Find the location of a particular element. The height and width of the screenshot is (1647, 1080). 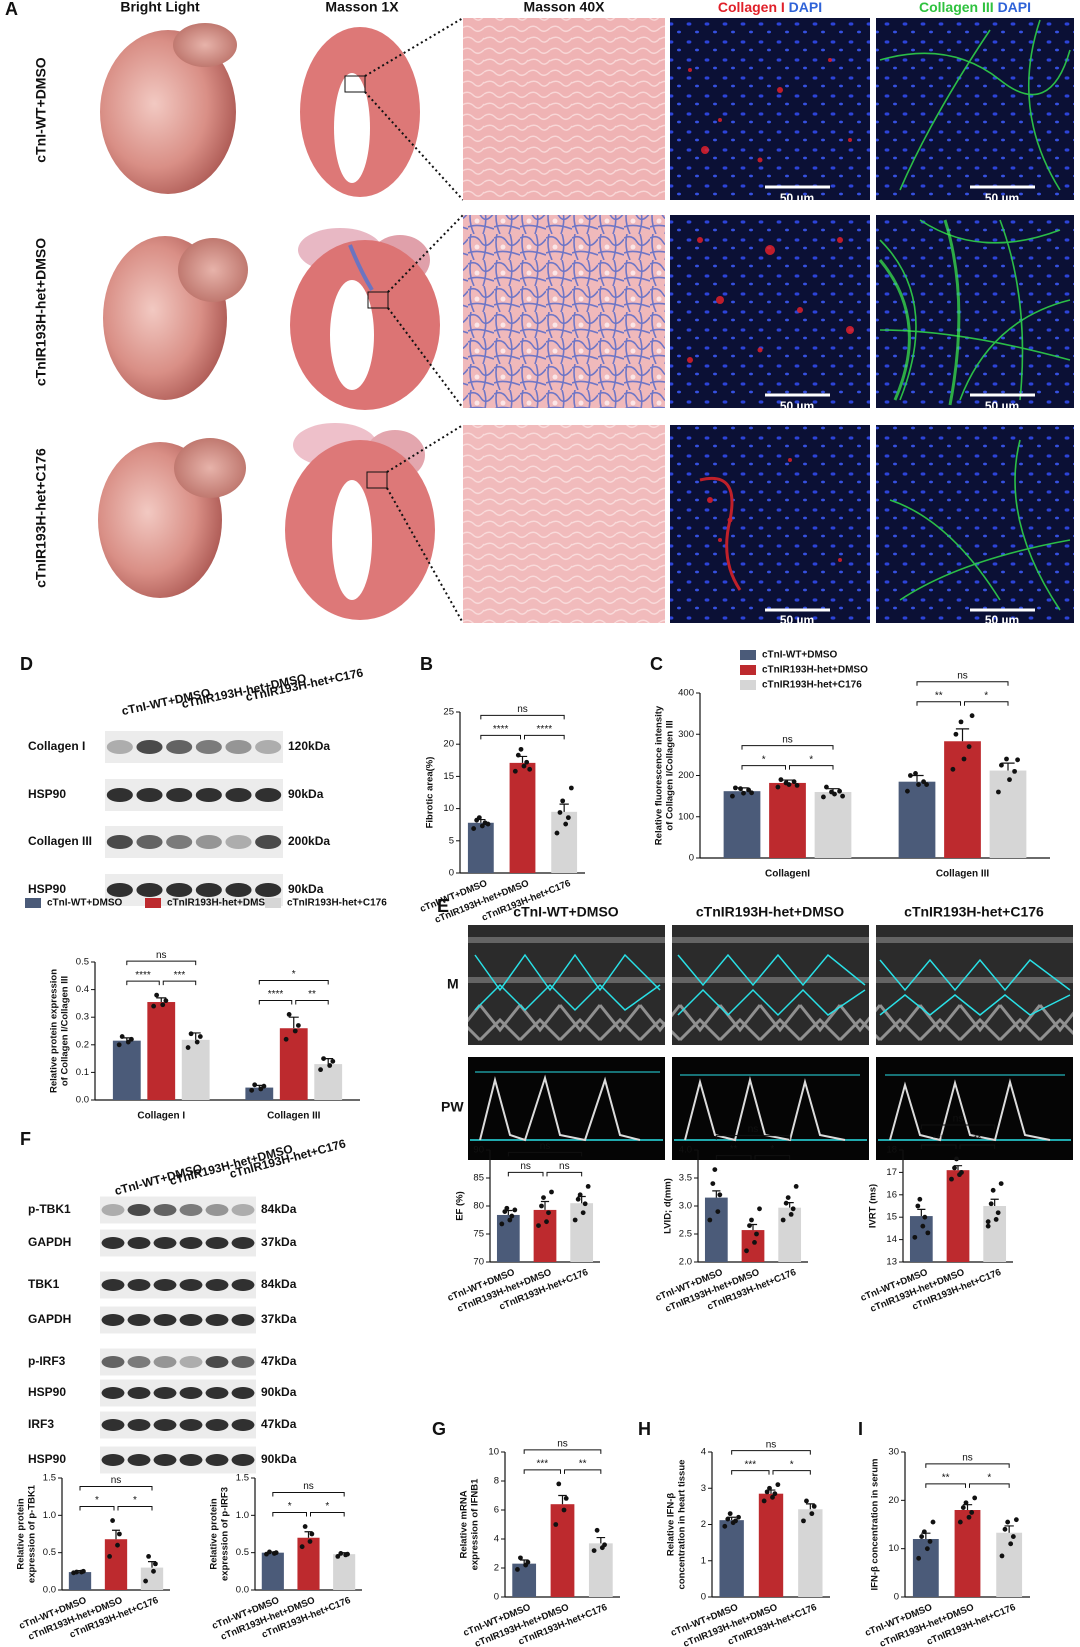

y-tick-label: 85 is located at coordinates (478, 1178).